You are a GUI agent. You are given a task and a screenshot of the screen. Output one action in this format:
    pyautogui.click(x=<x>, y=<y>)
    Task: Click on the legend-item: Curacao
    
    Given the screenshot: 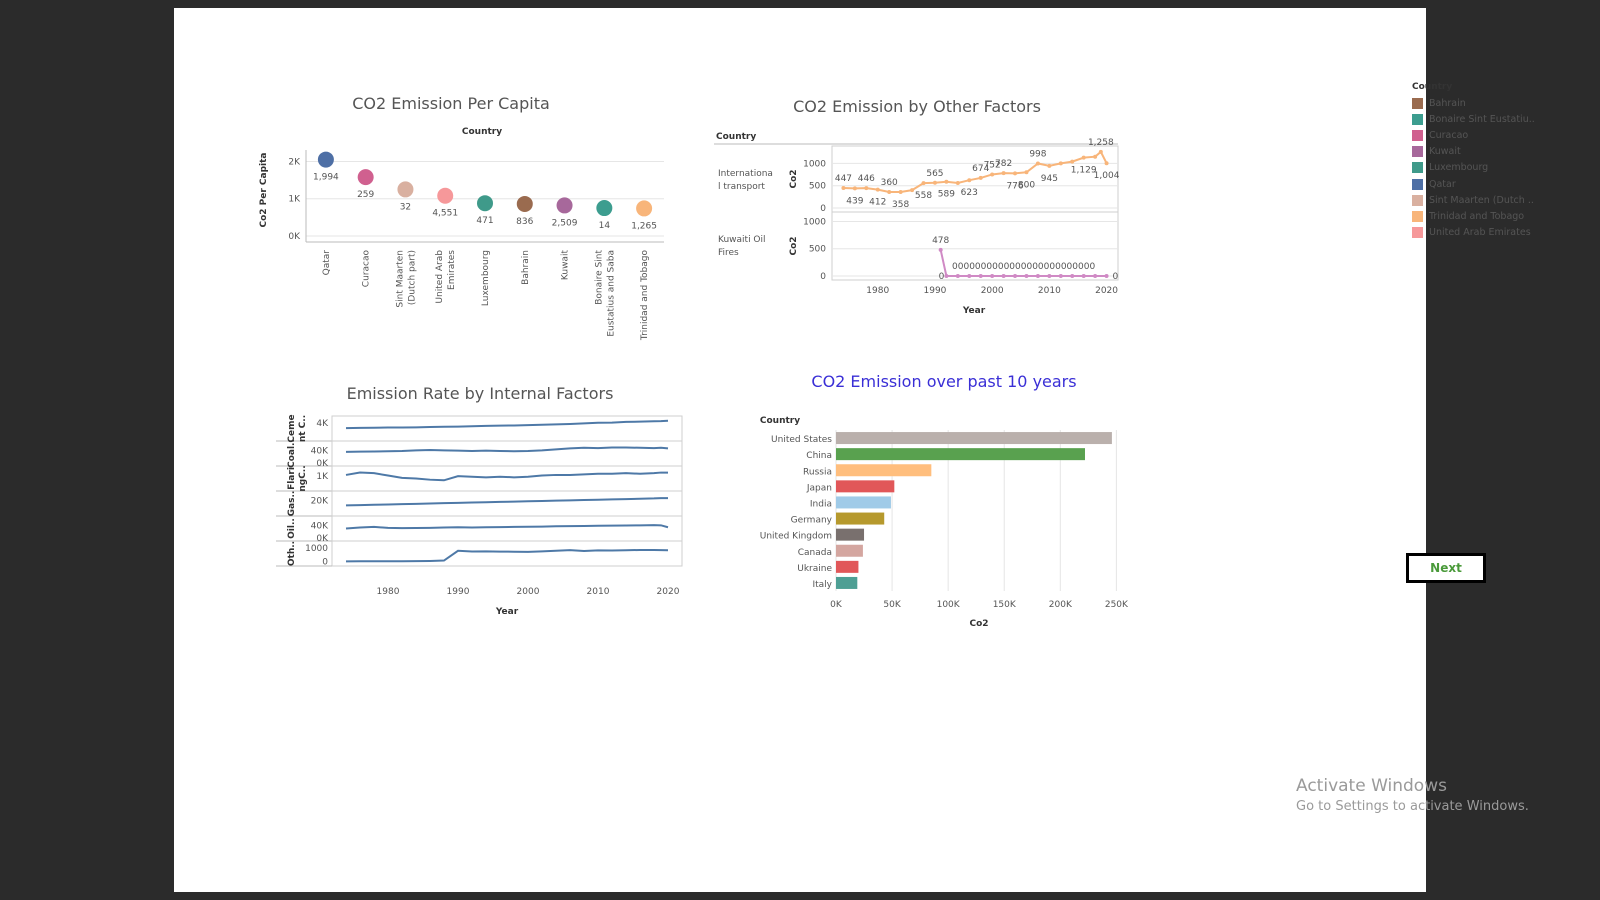 What is the action you would take?
    pyautogui.click(x=1482, y=135)
    